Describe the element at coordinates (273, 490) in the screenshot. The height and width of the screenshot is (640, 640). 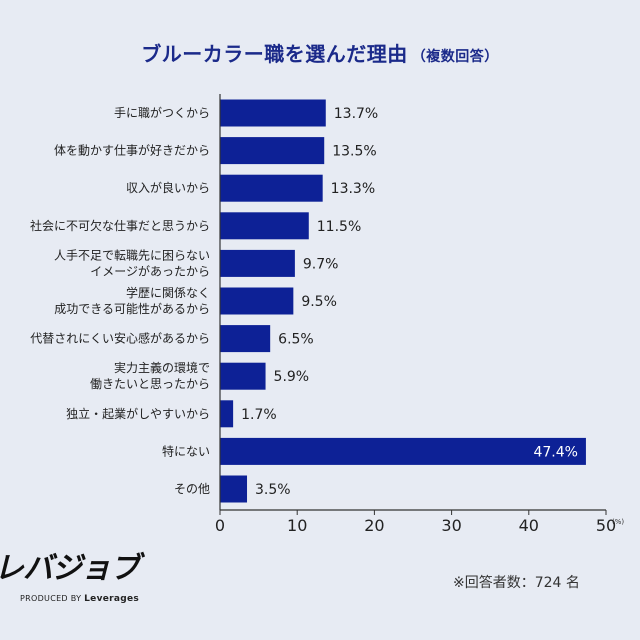
I see `data-label: 3.5%` at that location.